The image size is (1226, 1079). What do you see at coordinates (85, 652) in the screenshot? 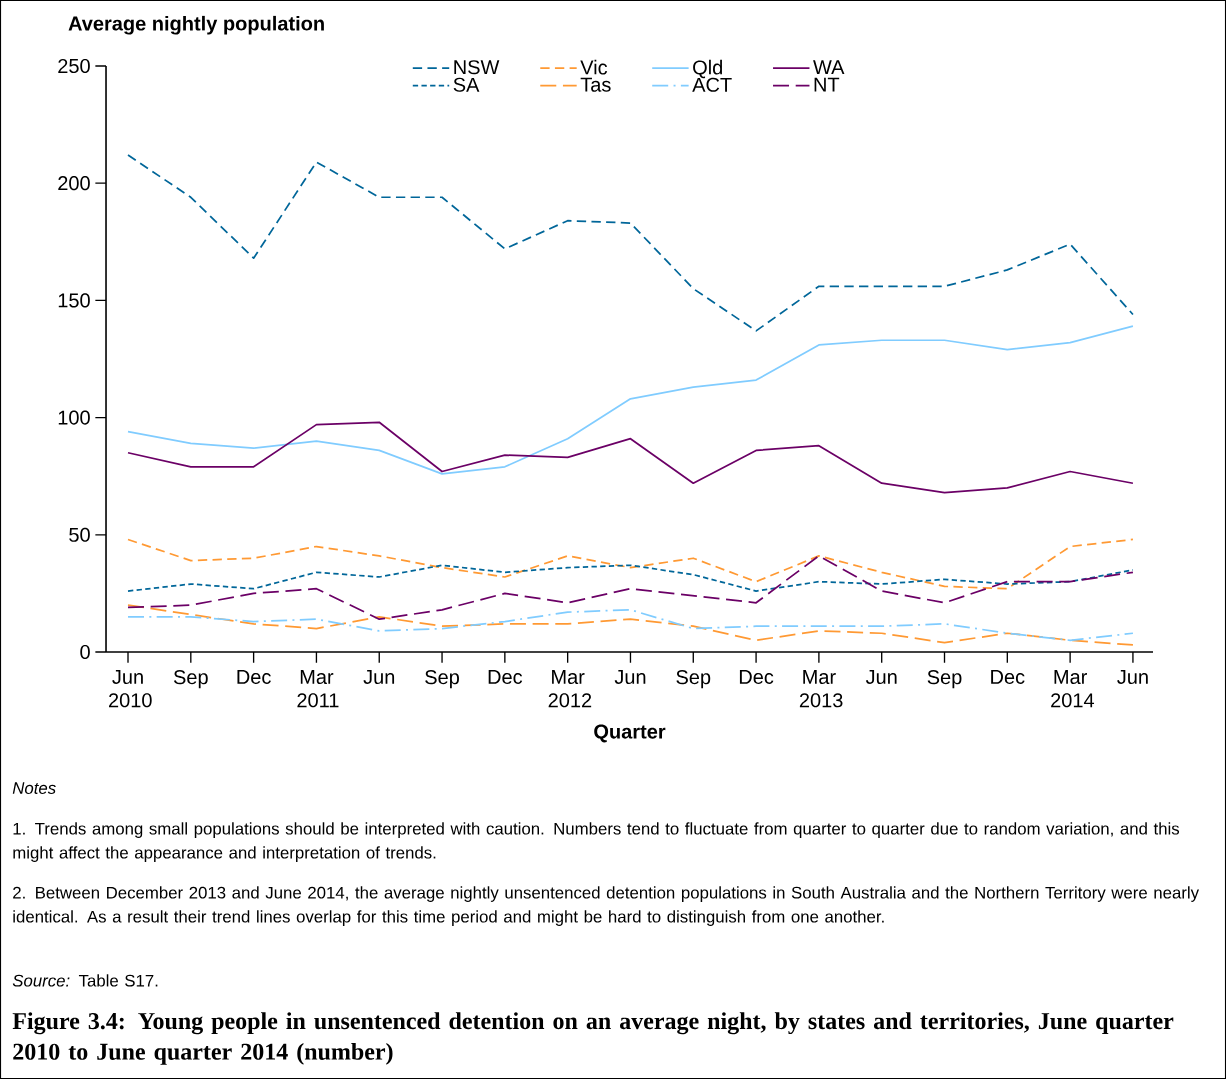
I see `y-tick-label: 0` at bounding box center [85, 652].